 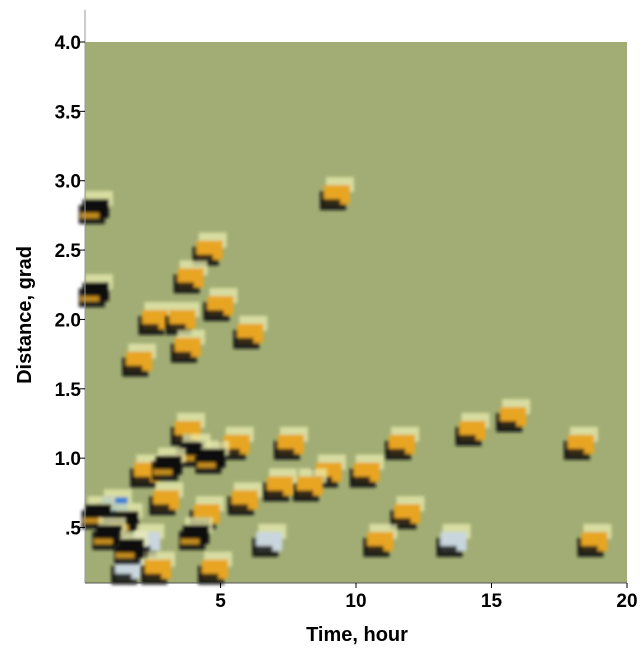 What do you see at coordinates (357, 635) in the screenshot?
I see `x-axis-label: Time, hour` at bounding box center [357, 635].